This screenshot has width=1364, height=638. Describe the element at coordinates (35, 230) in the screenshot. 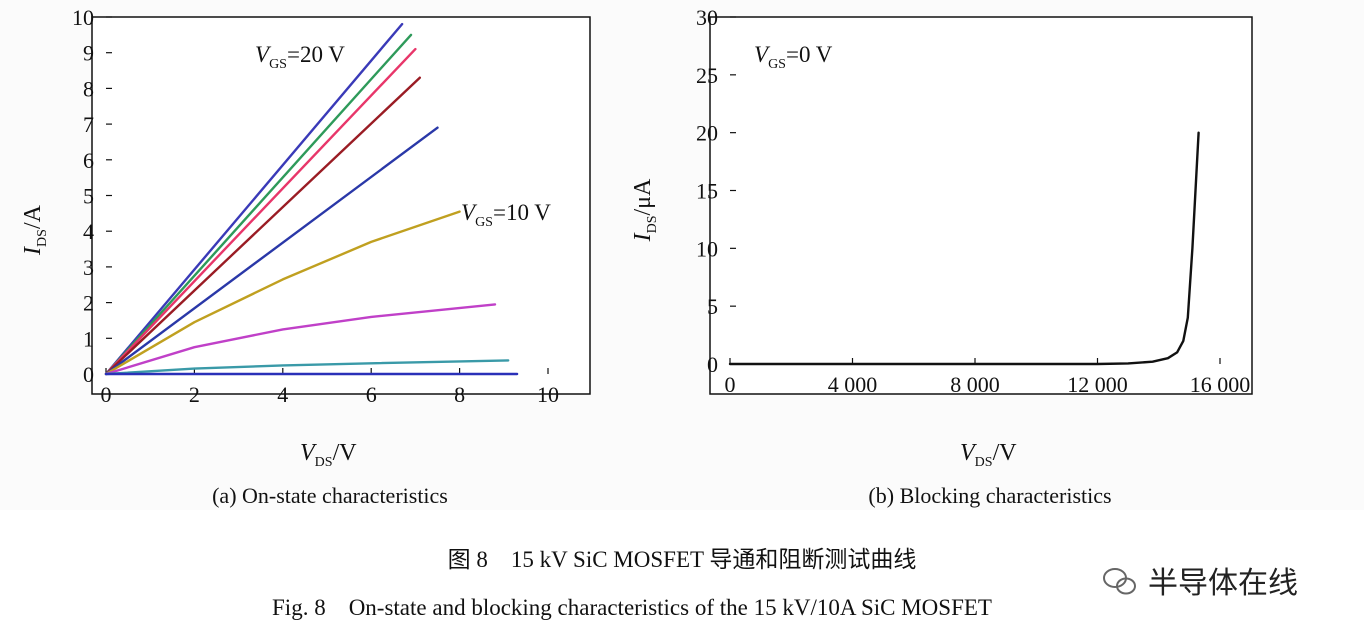

I see `panel-a-y-axis-label: IDS/A` at that location.